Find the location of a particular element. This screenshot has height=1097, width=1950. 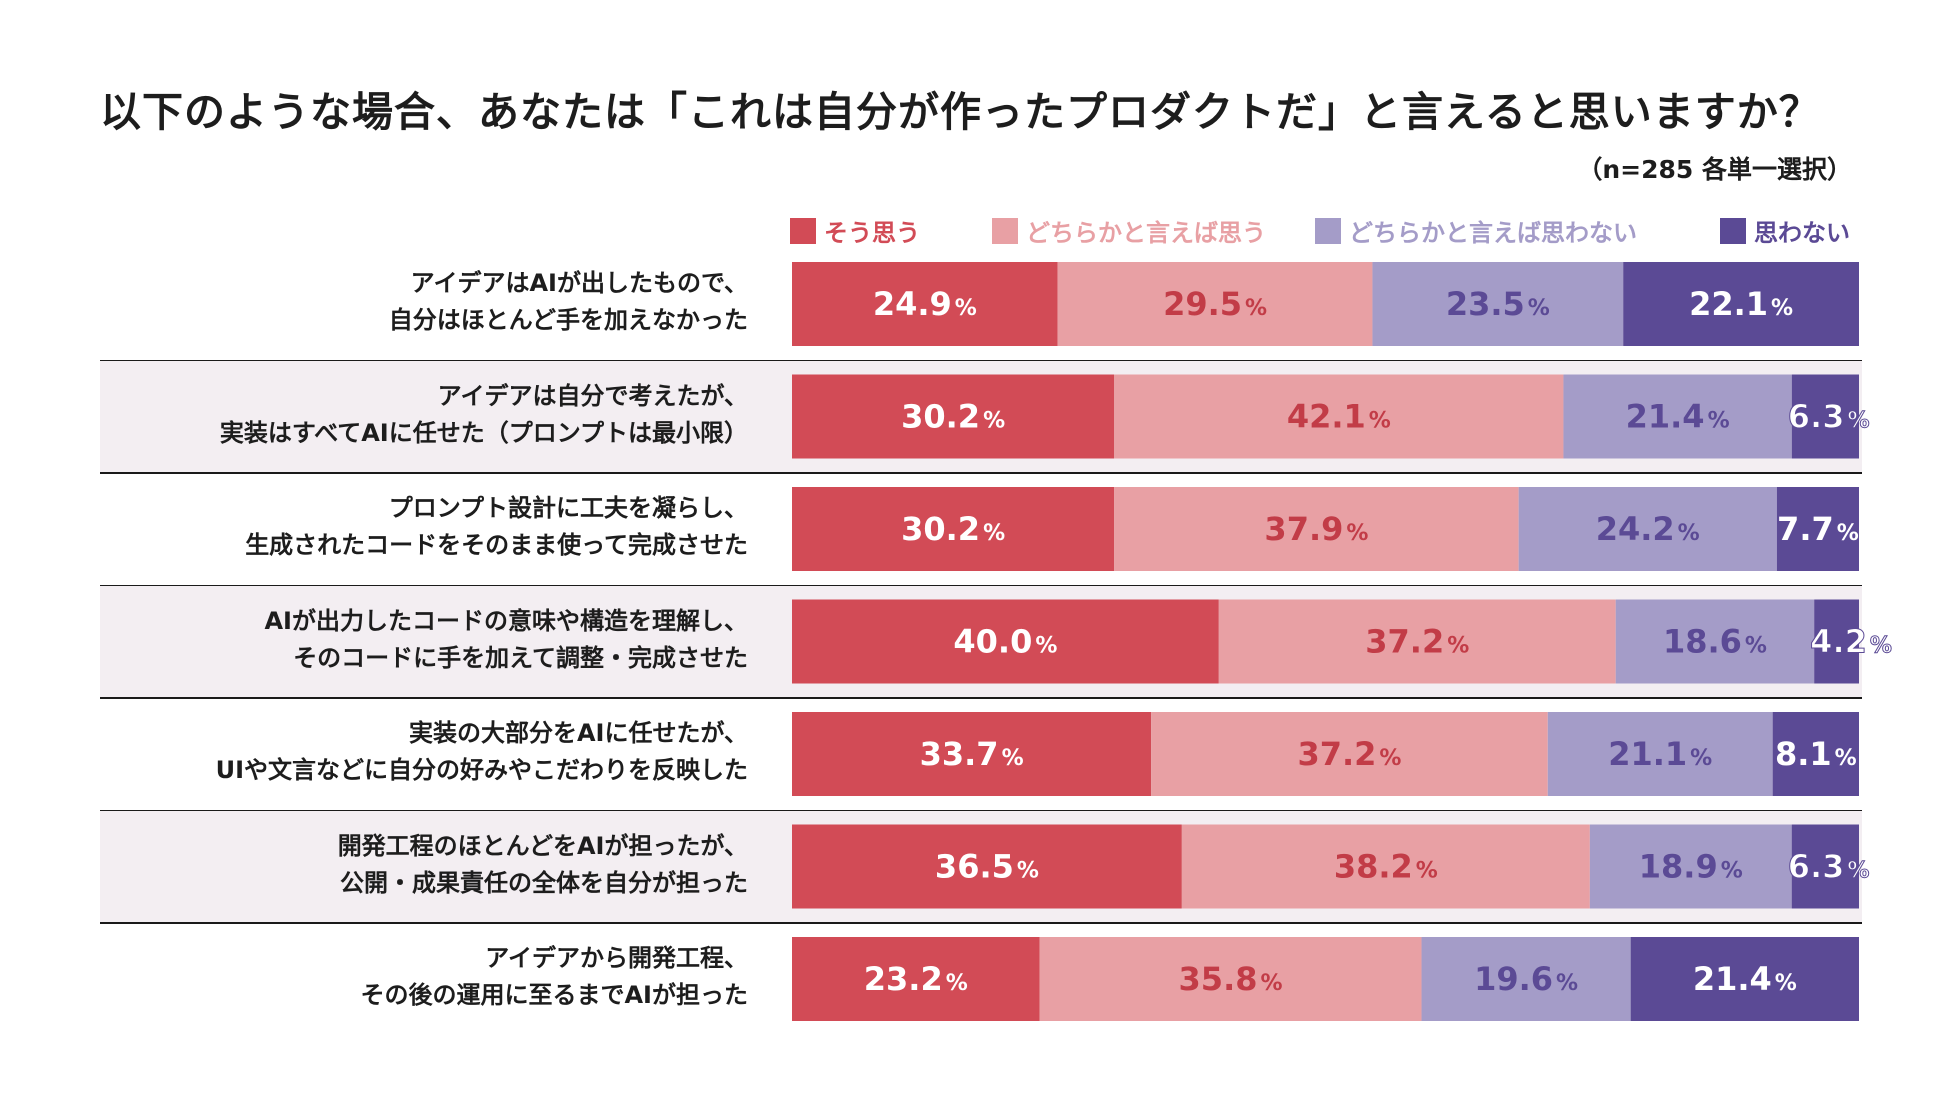

category-label-4: 実装の大部分をAIに任せたが、 UIや文言などに自分の好みやこだわりを反映した is located at coordinates (374, 752).